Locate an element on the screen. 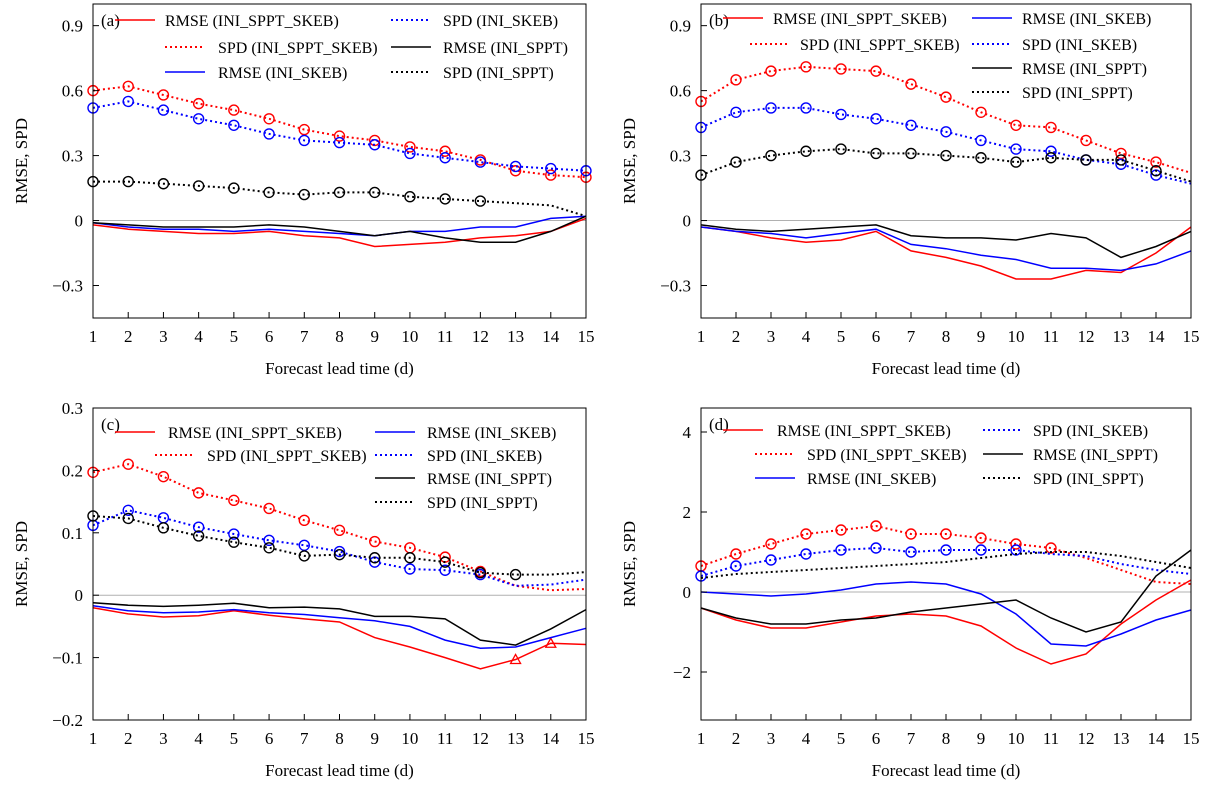  series-line-spd-ini_sppt_skeb is located at coordinates (946, 119).